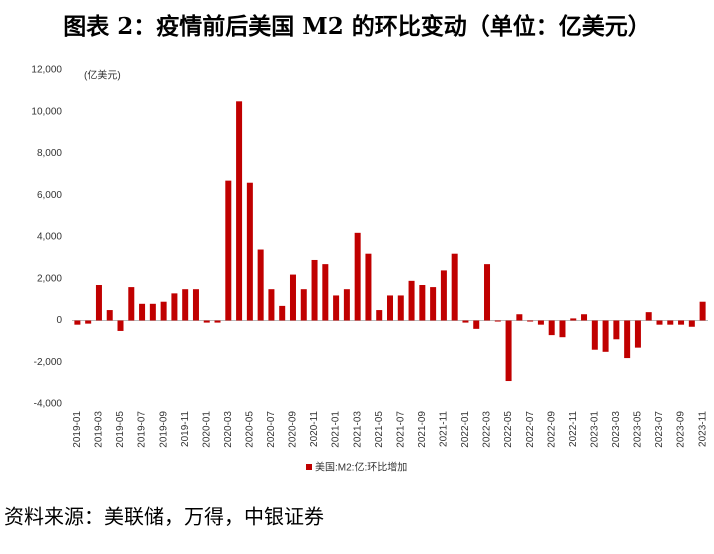  Describe the element at coordinates (379, 429) in the screenshot. I see `x-tick-label: 2021-05` at that location.